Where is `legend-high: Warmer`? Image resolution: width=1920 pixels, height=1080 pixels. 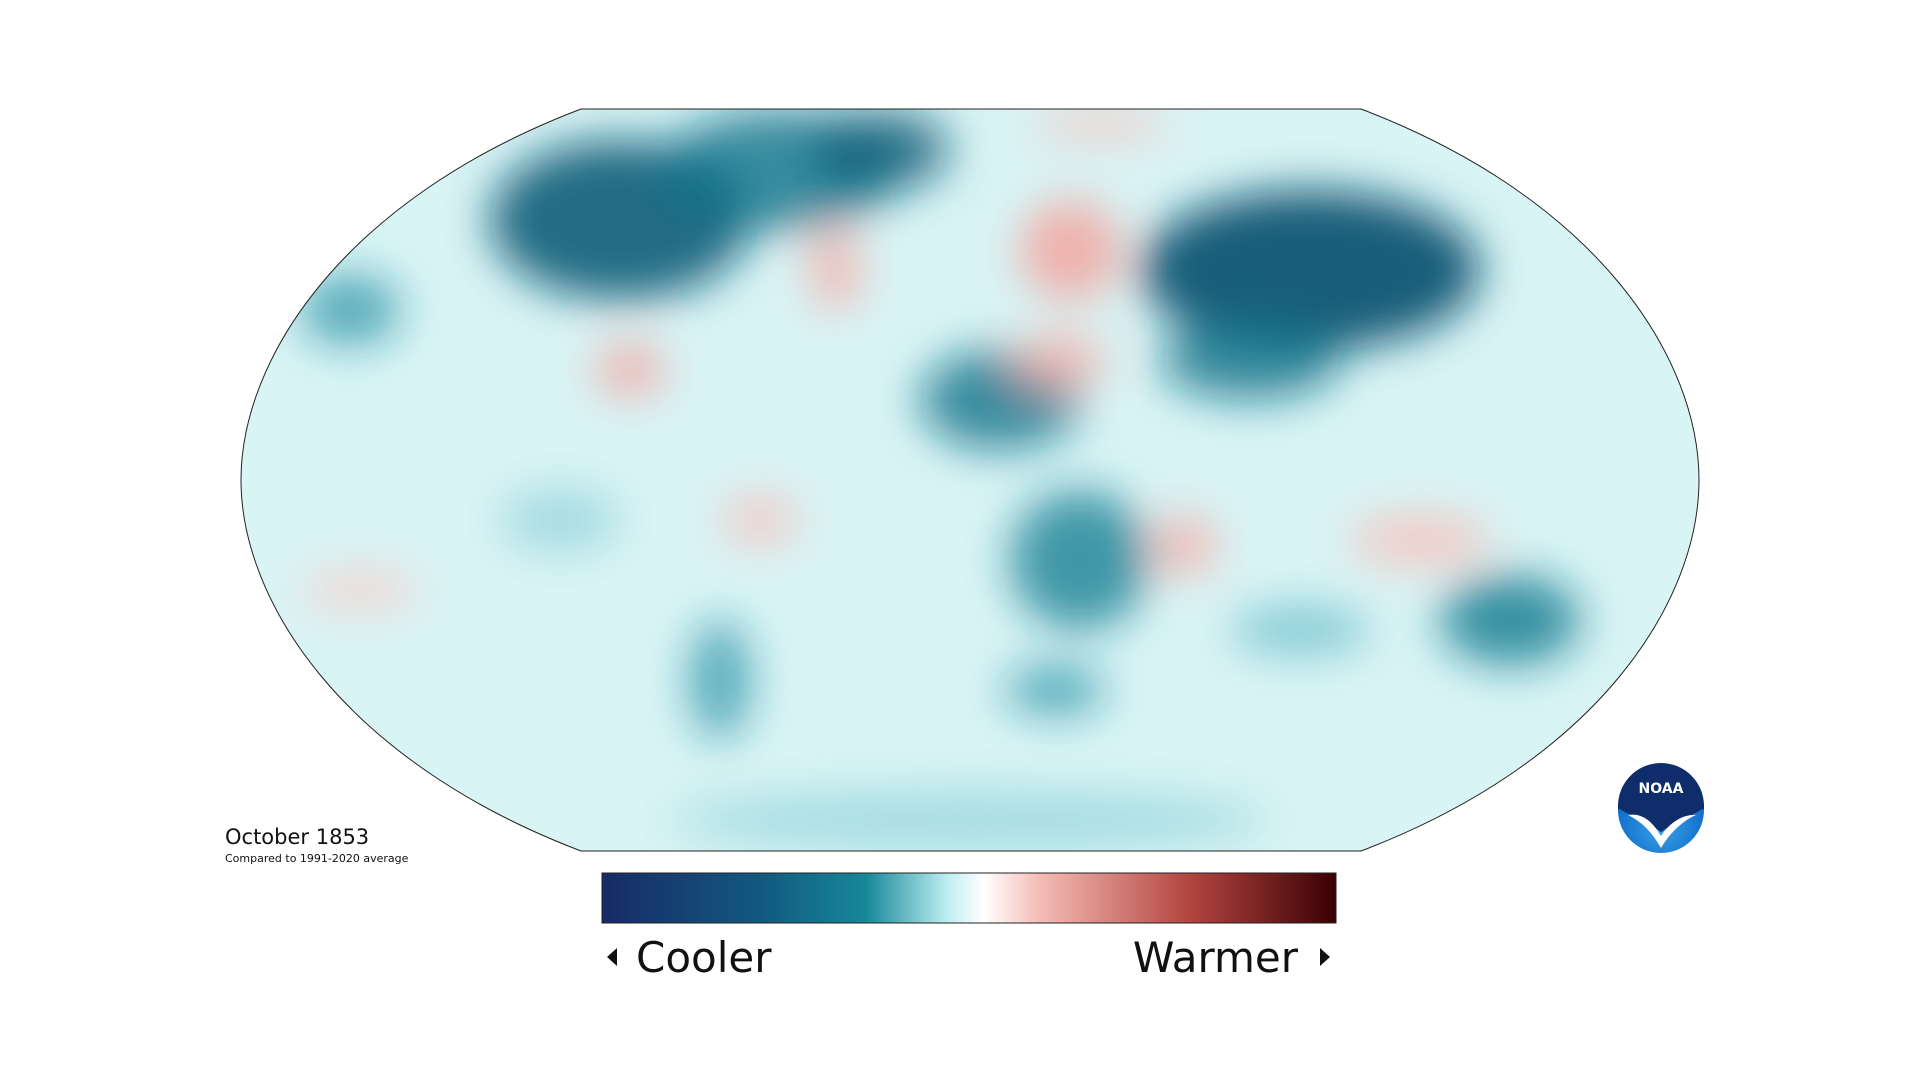 legend-high: Warmer is located at coordinates (1216, 957).